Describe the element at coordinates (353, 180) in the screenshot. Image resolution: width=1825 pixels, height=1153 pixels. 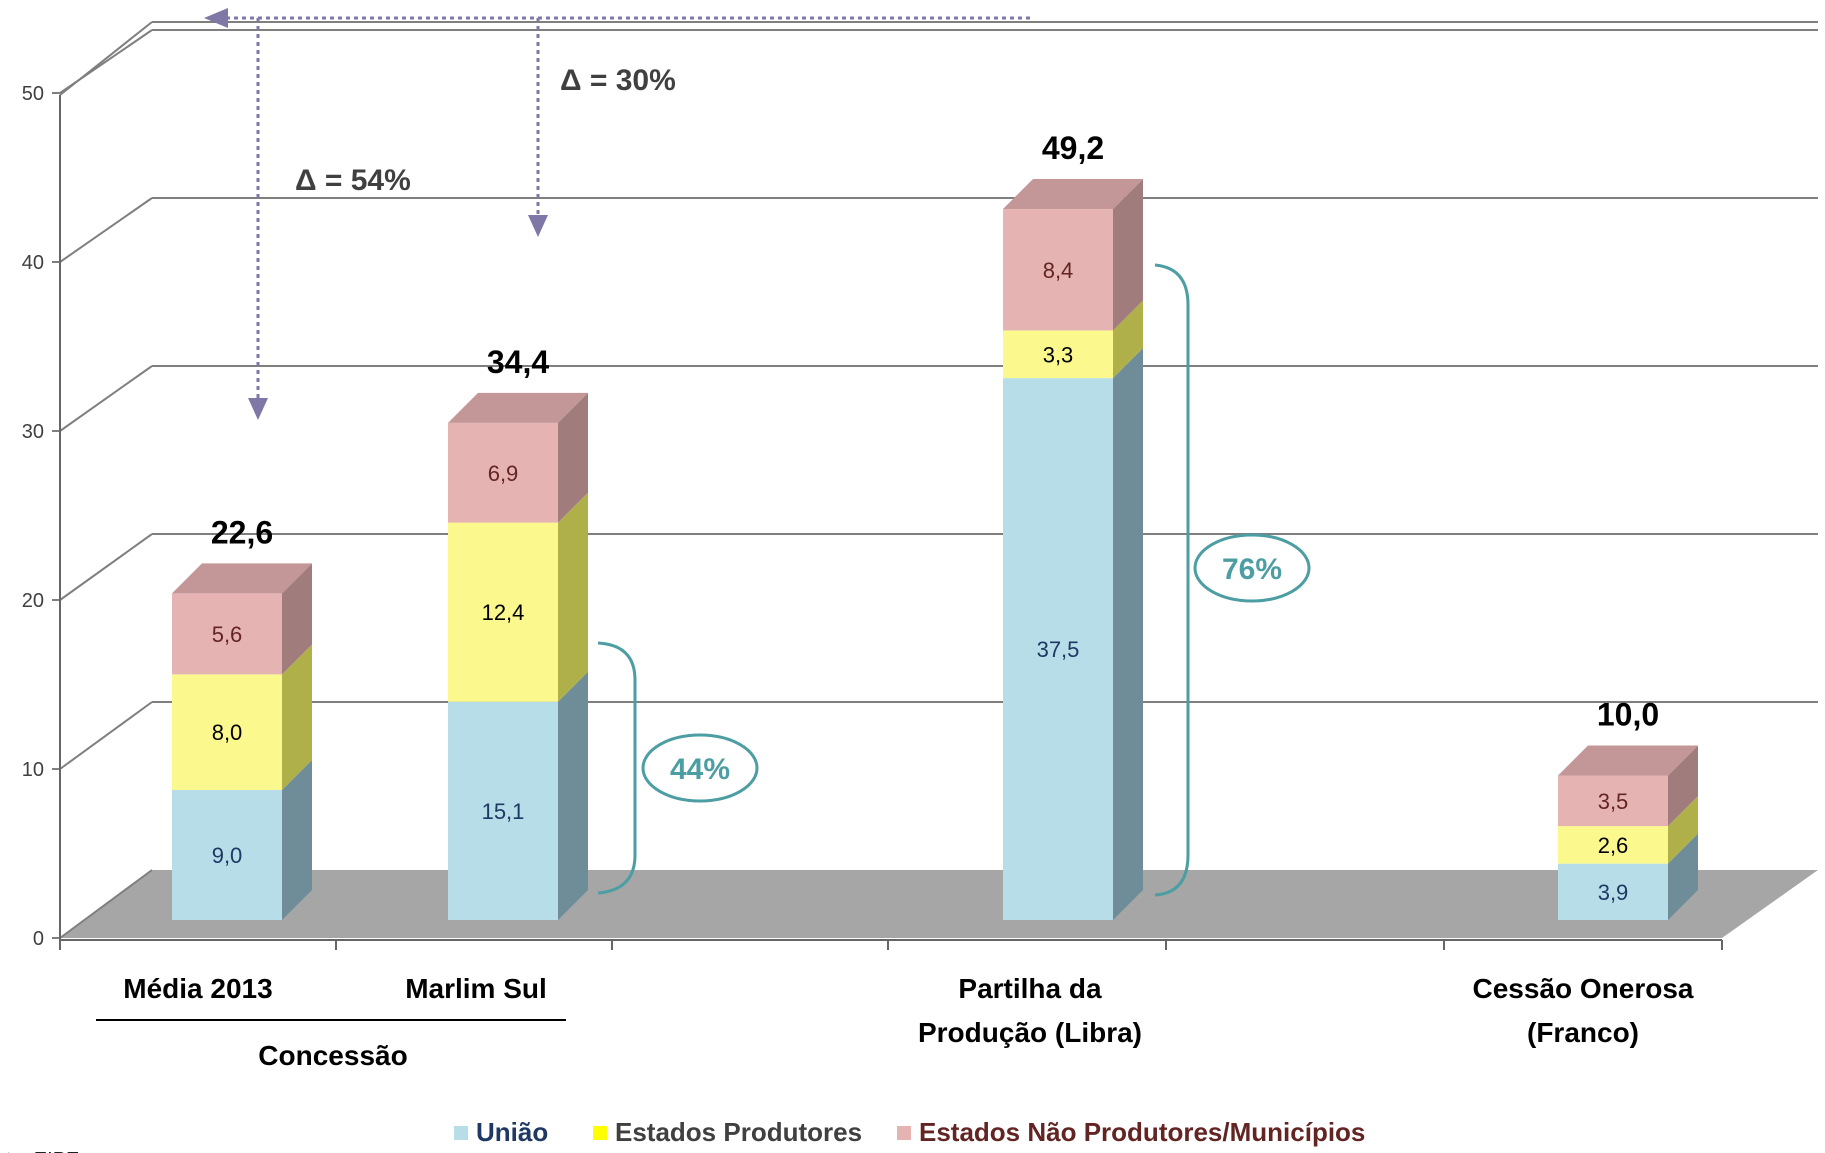
I see `delta-54-label: Δ = 54%` at that location.